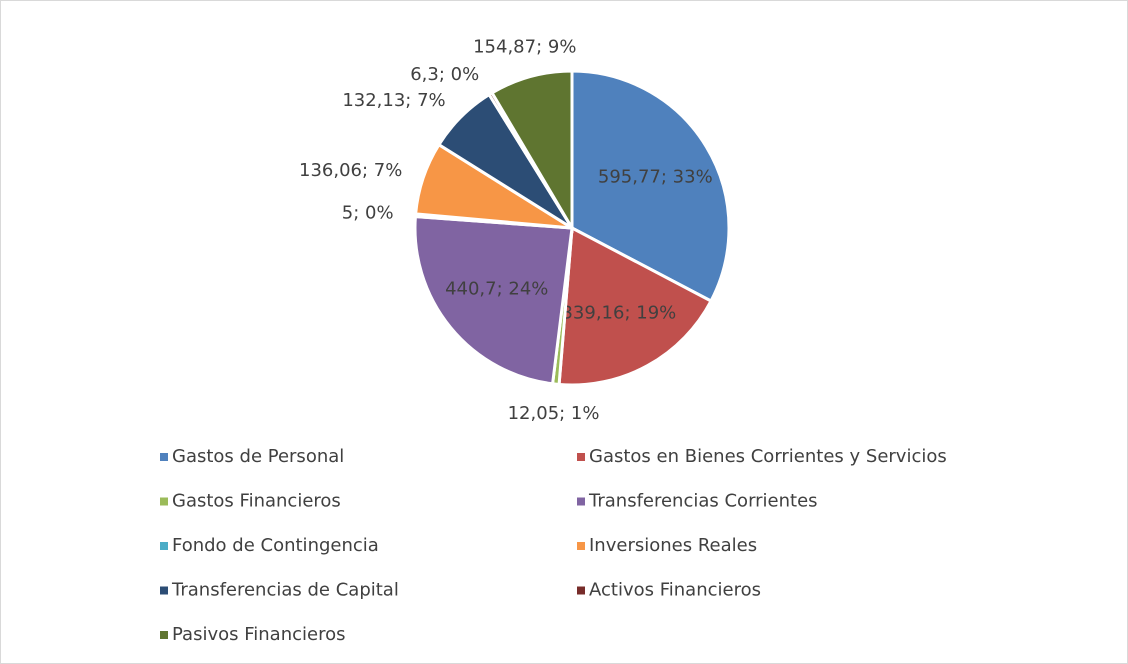 The image size is (1128, 664). What do you see at coordinates (655, 177) in the screenshot?
I see `data-label: 595,77; 33%` at bounding box center [655, 177].